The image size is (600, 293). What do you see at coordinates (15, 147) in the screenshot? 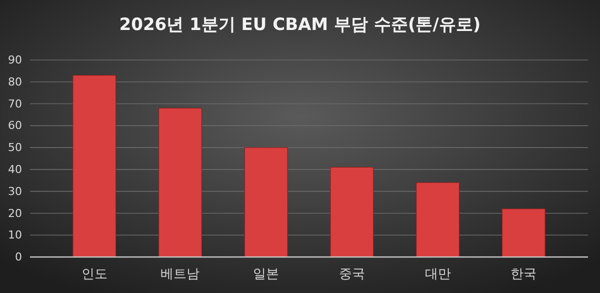
I see `y-tick-label: 50` at bounding box center [15, 147].